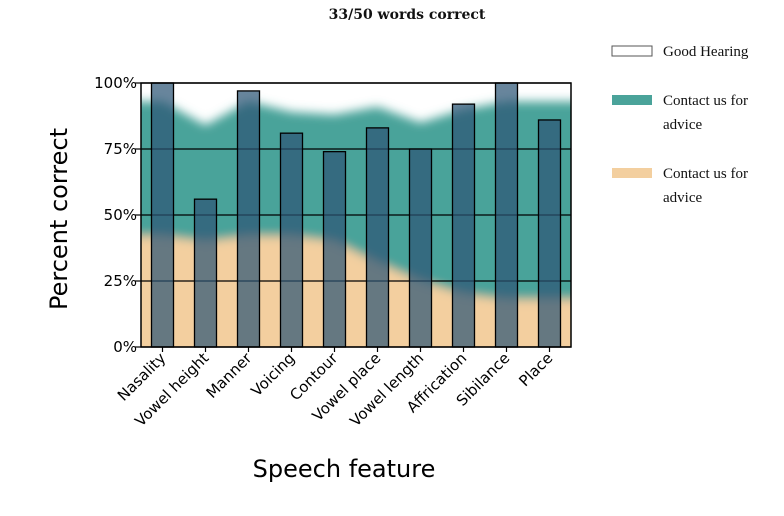 The width and height of the screenshot is (784, 516). I want to click on bar-vowel-length, so click(420, 248).